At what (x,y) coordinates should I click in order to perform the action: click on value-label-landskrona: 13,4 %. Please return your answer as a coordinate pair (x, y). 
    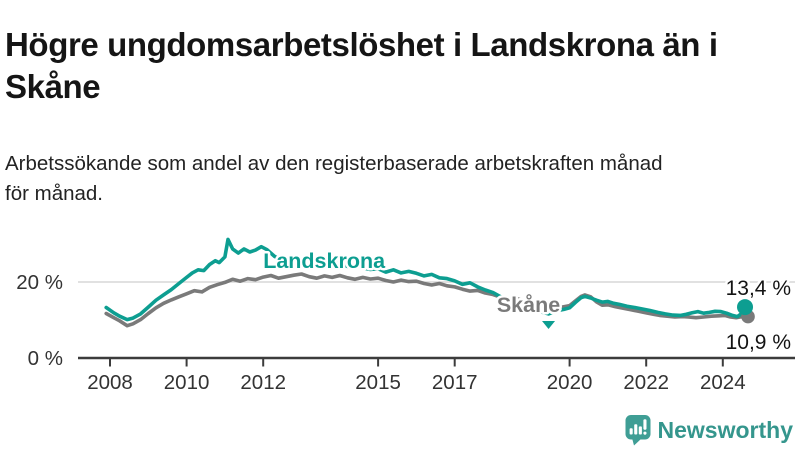
    Looking at the image, I should click on (758, 288).